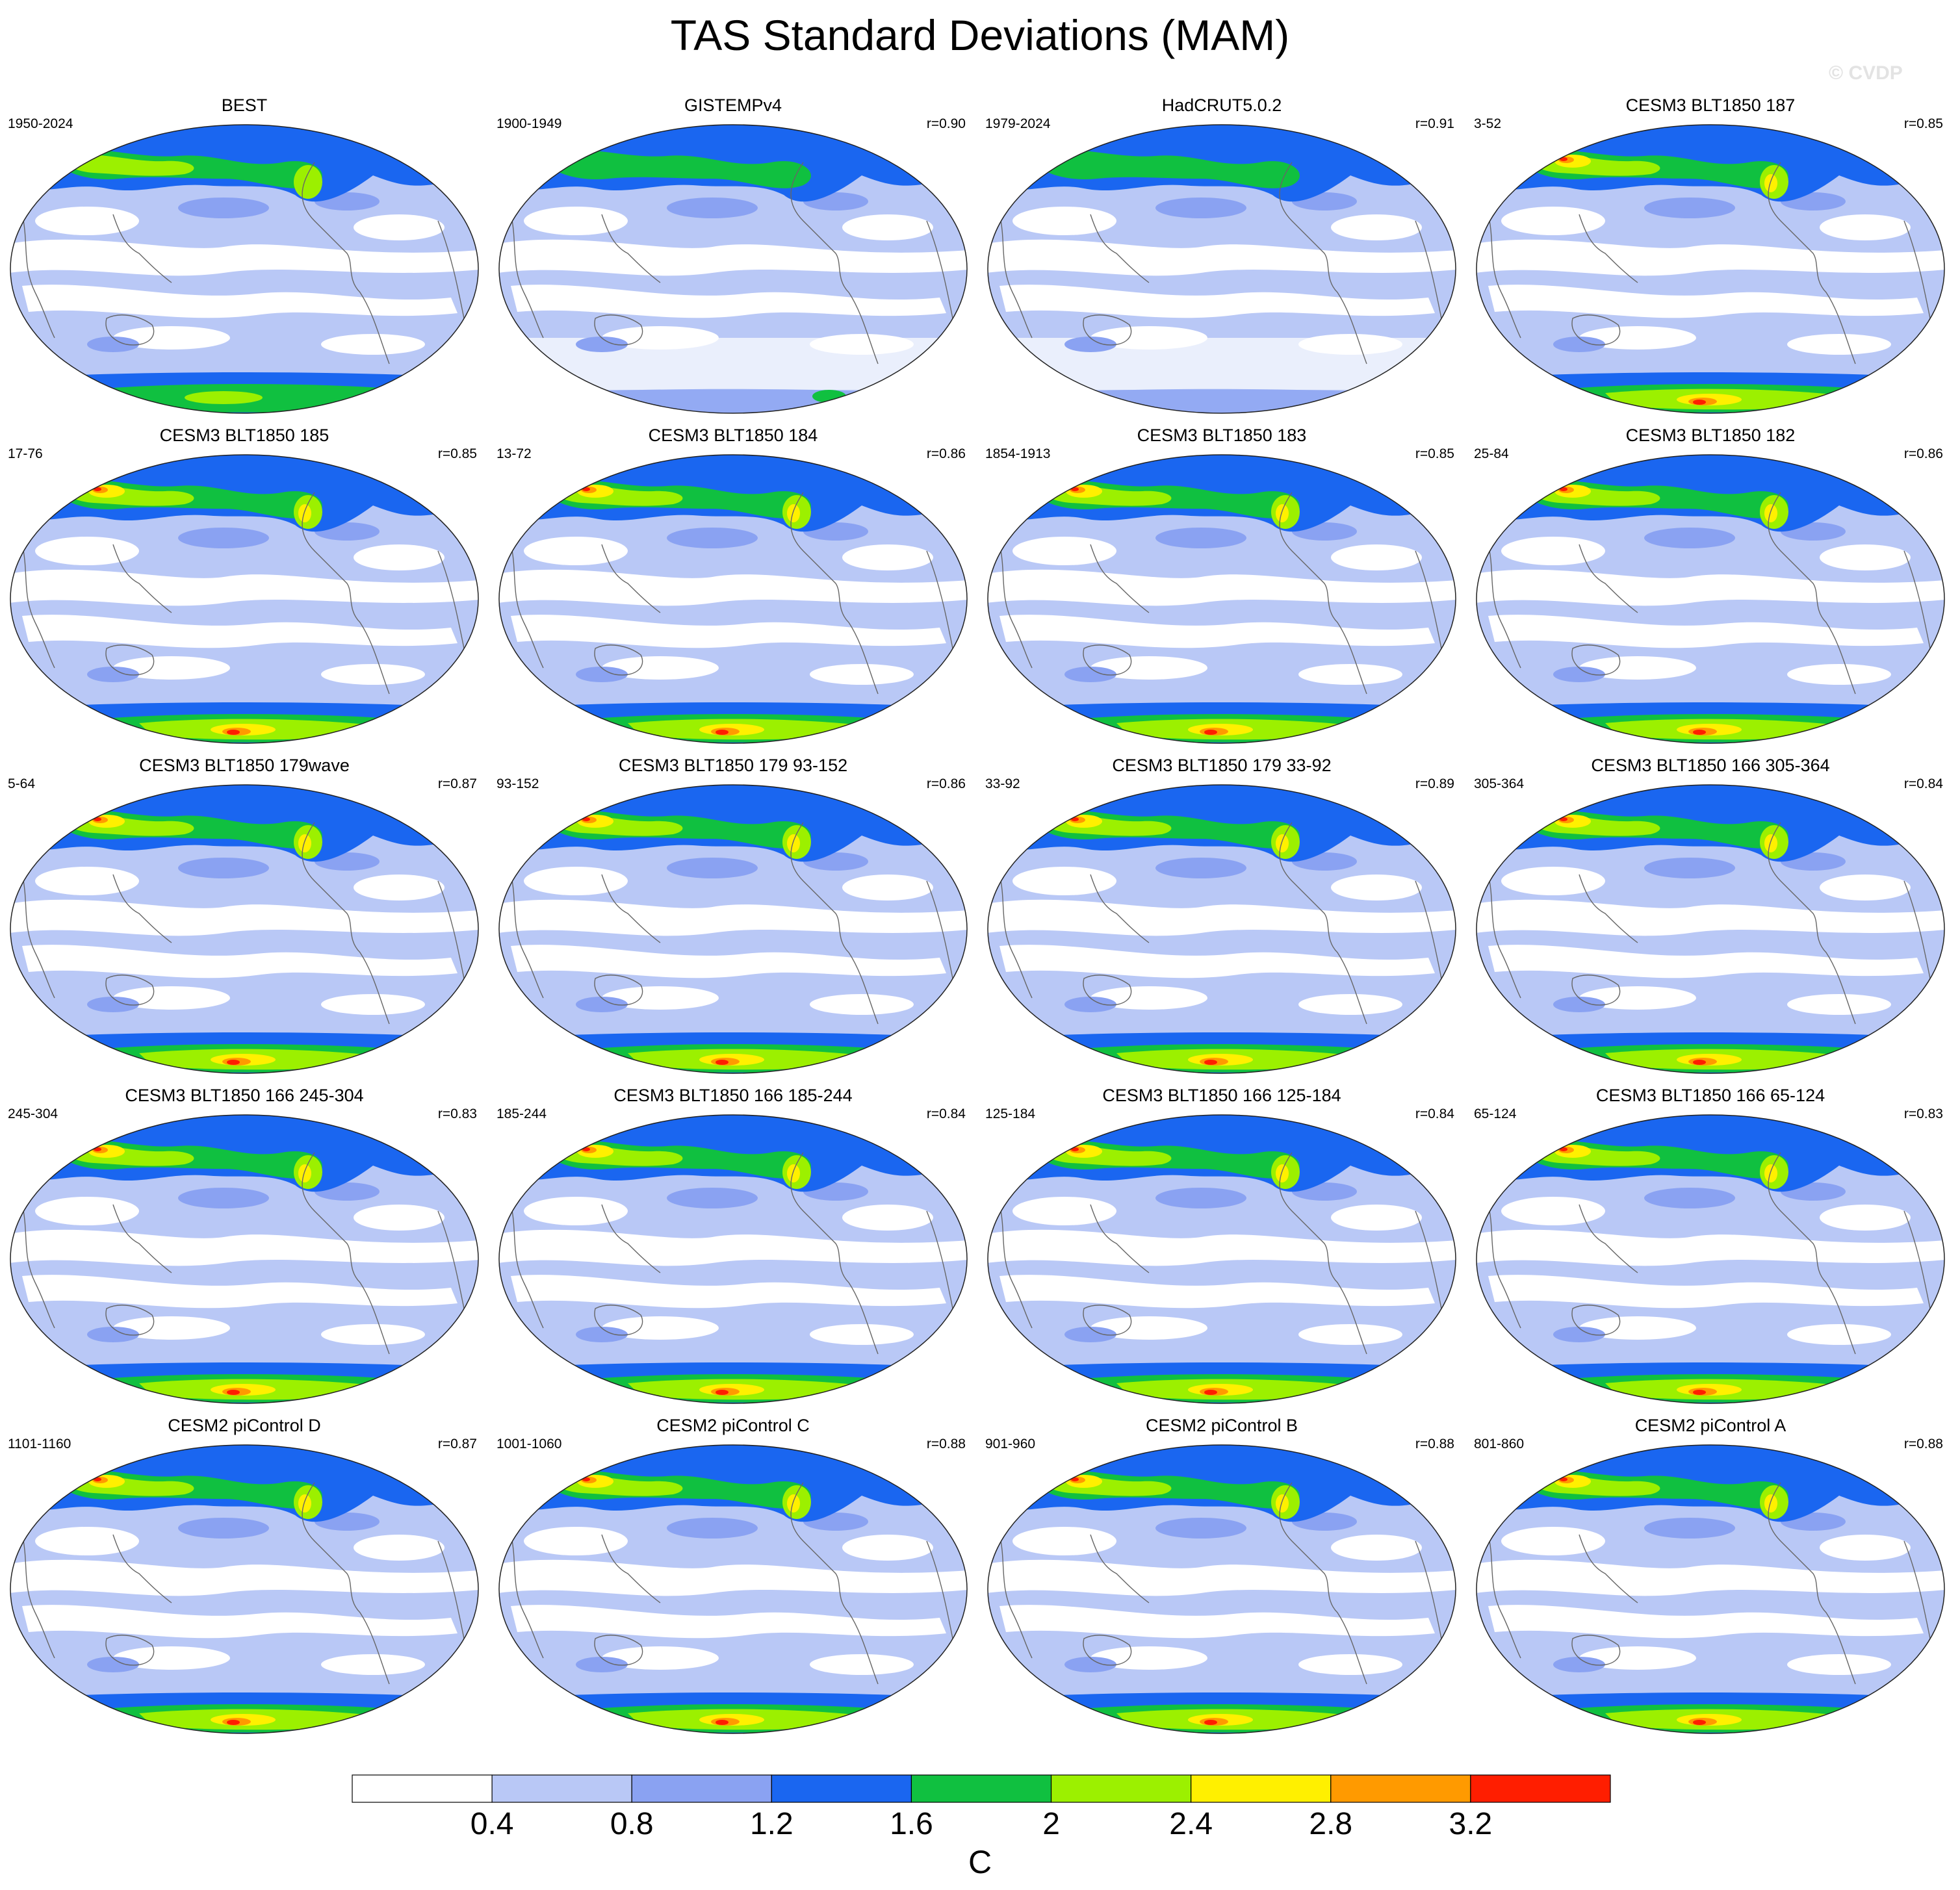  I want to click on map-panel: CESM2 piControl D 1101-1160 r=0.87, so click(244, 1577).